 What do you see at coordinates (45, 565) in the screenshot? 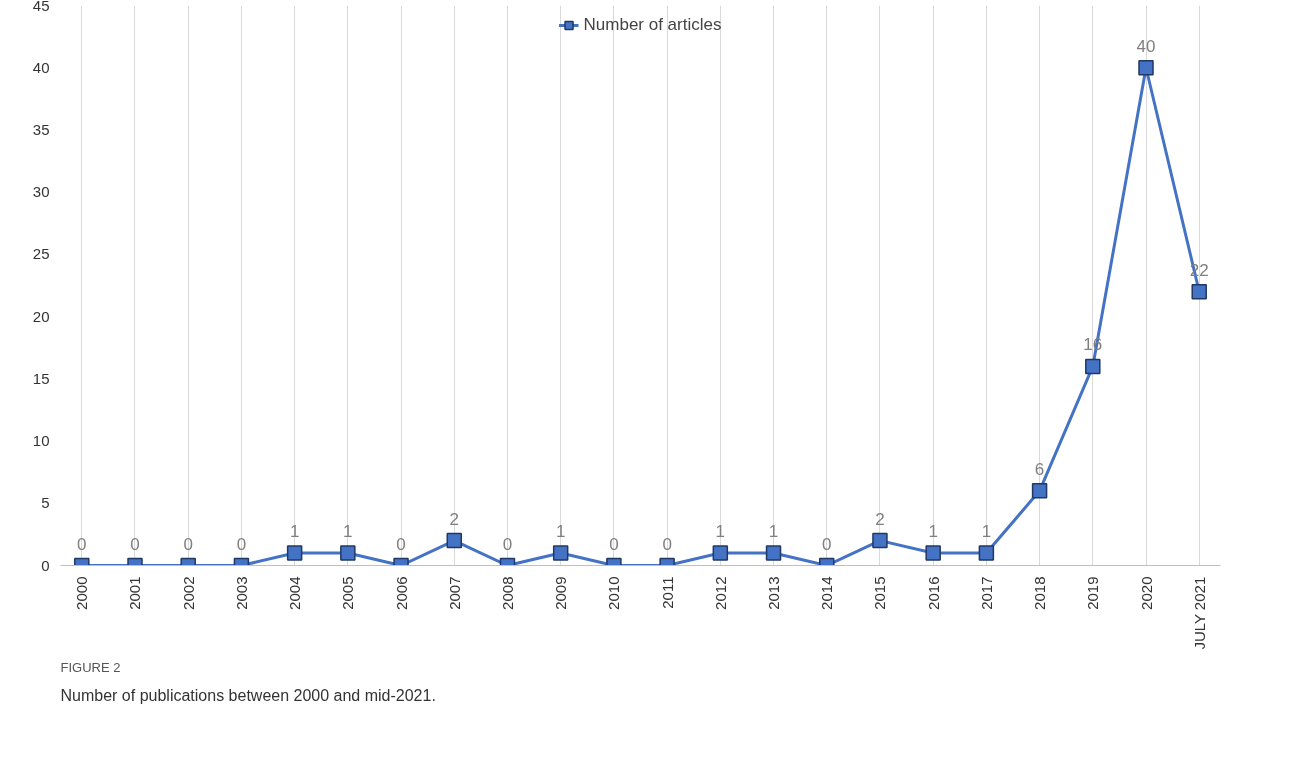
I see `y-tick-label: 0` at bounding box center [45, 565].